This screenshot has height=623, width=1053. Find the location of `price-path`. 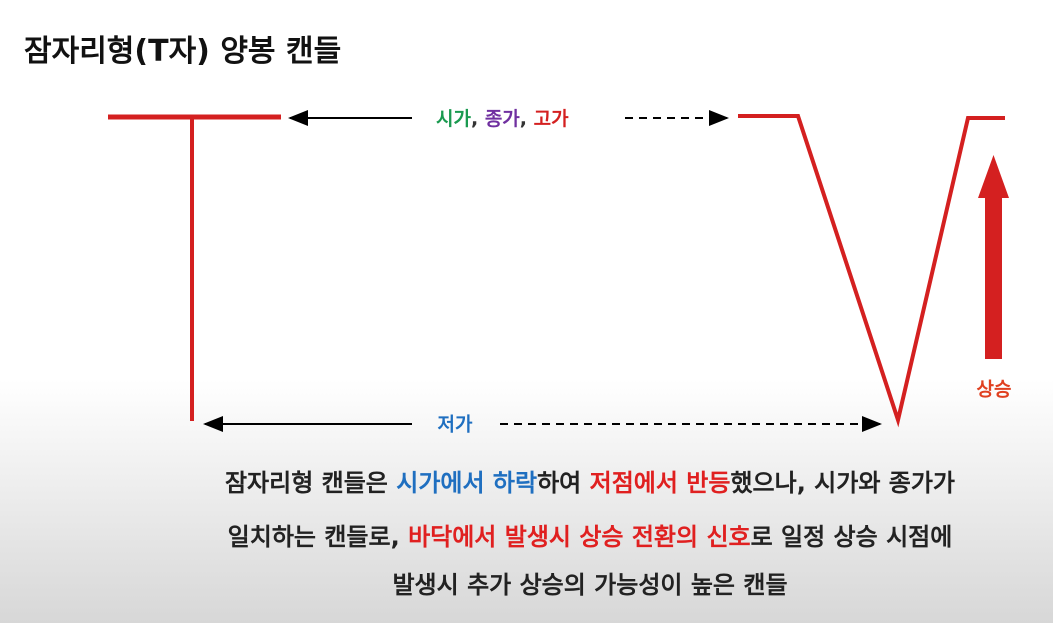

price-path is located at coordinates (871, 271).